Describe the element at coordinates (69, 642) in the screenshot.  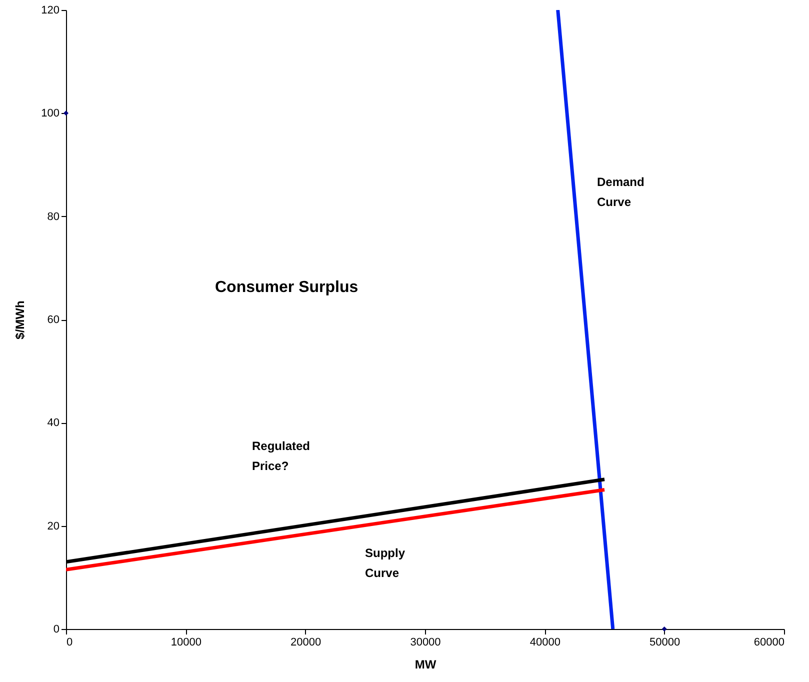
I see `x-tick-label: 0` at that location.